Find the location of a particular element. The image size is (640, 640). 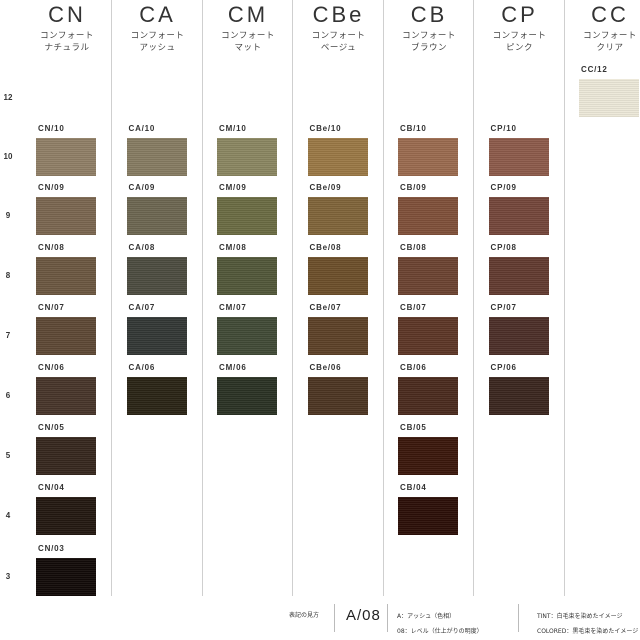

level-label: 9 is located at coordinates (8, 215).